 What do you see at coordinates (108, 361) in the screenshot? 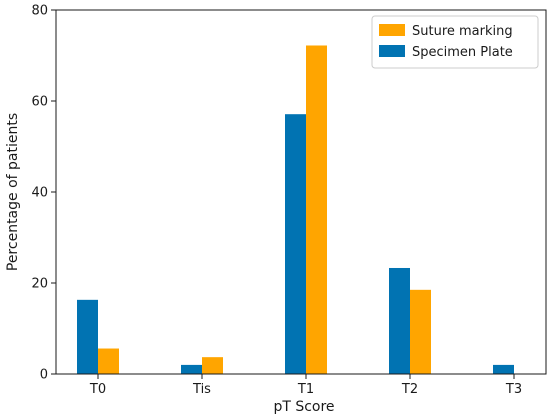
I see `bar-suture-marking-t0` at bounding box center [108, 361].